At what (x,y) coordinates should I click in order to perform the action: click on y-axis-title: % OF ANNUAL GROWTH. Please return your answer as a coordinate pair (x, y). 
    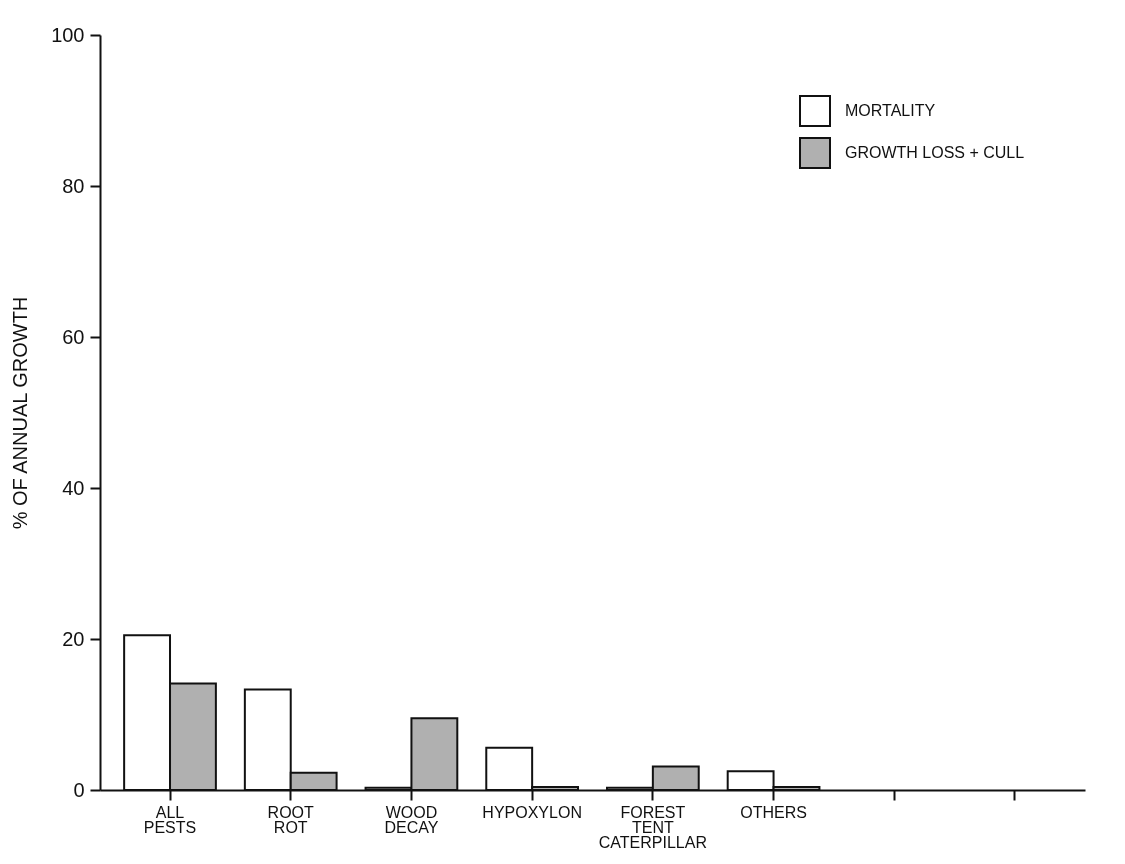
    Looking at the image, I should click on (20, 413).